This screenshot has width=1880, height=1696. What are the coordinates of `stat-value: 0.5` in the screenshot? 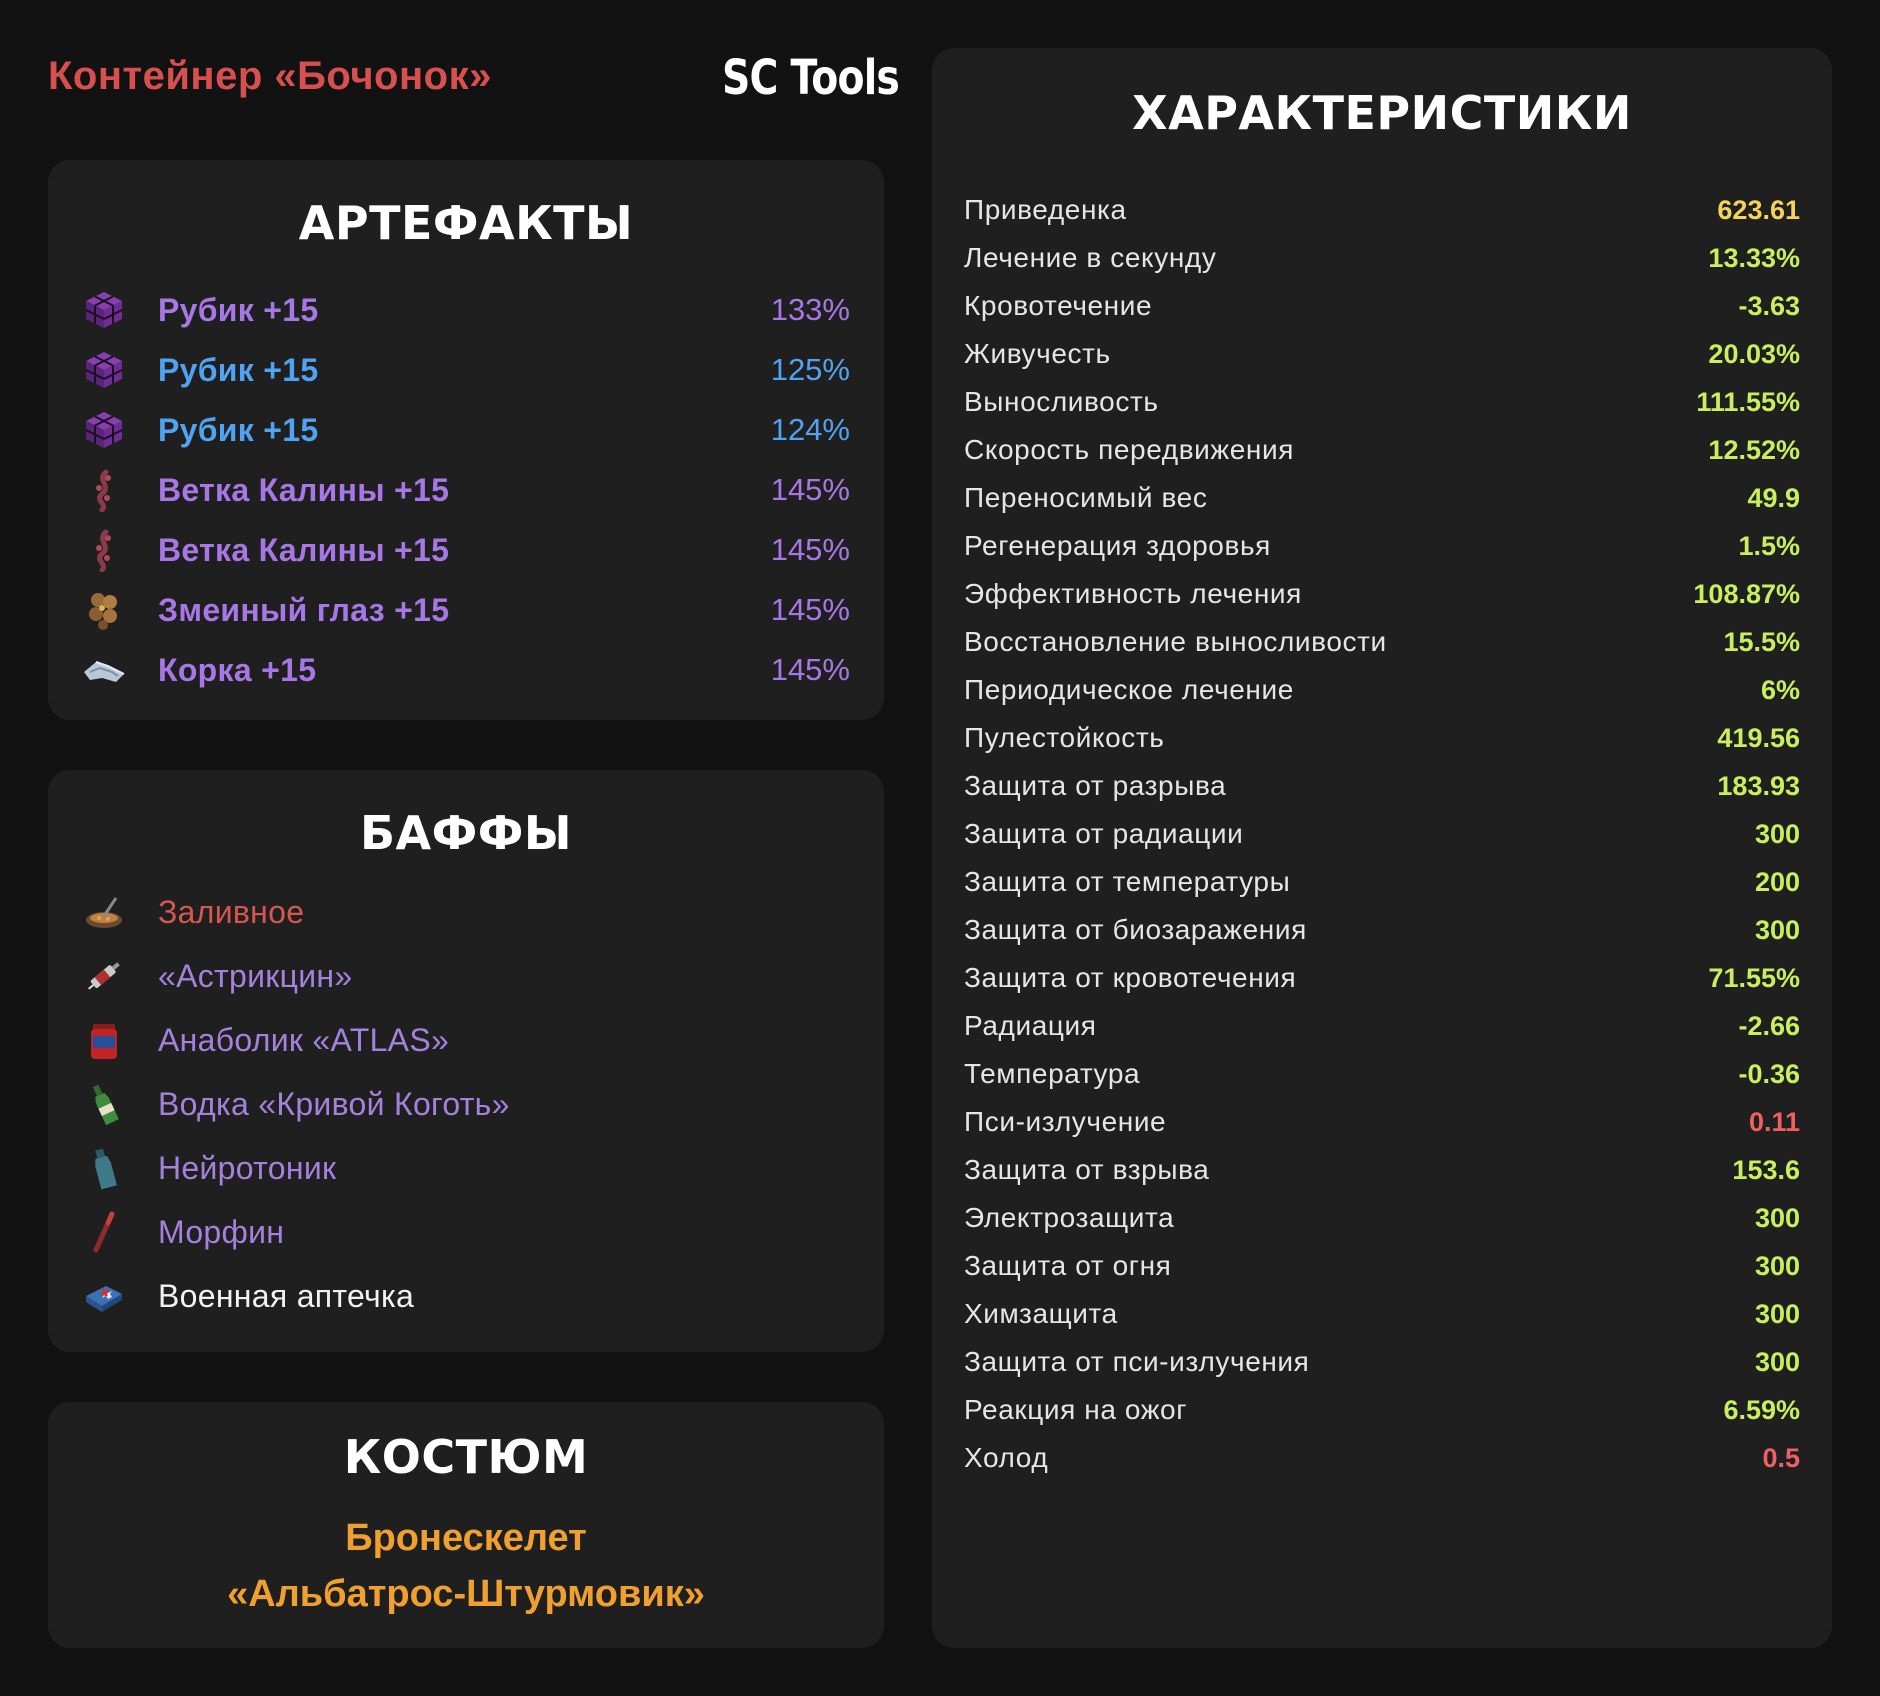 It's located at (1781, 1457).